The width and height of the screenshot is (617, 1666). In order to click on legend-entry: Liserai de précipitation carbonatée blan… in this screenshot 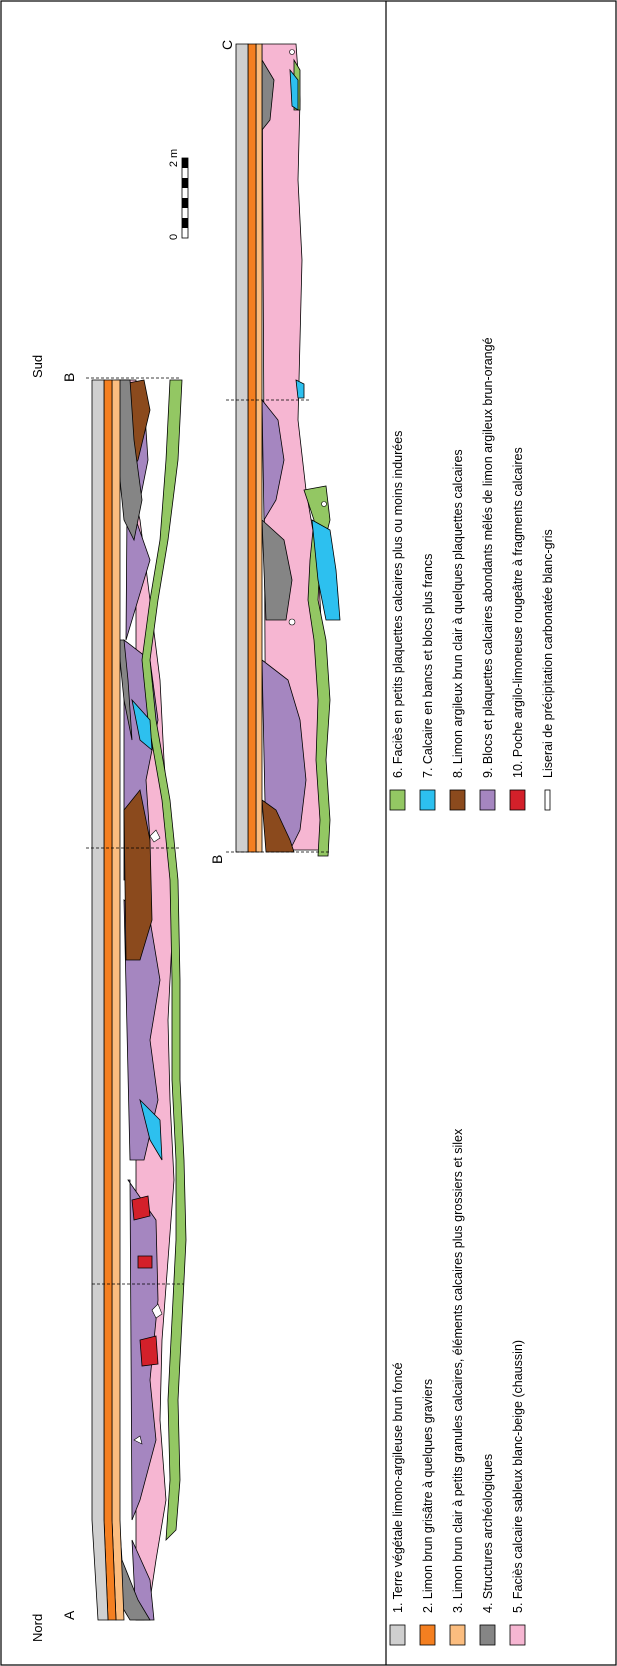, I will do `click(548, 670)`.